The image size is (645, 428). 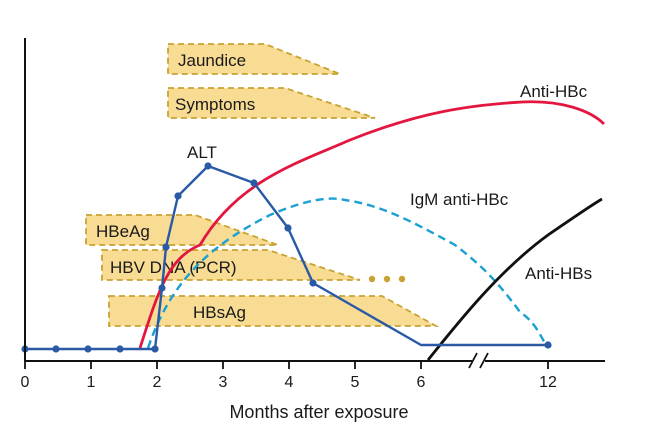 What do you see at coordinates (421, 382) in the screenshot?
I see `x-tick-label: 6` at bounding box center [421, 382].